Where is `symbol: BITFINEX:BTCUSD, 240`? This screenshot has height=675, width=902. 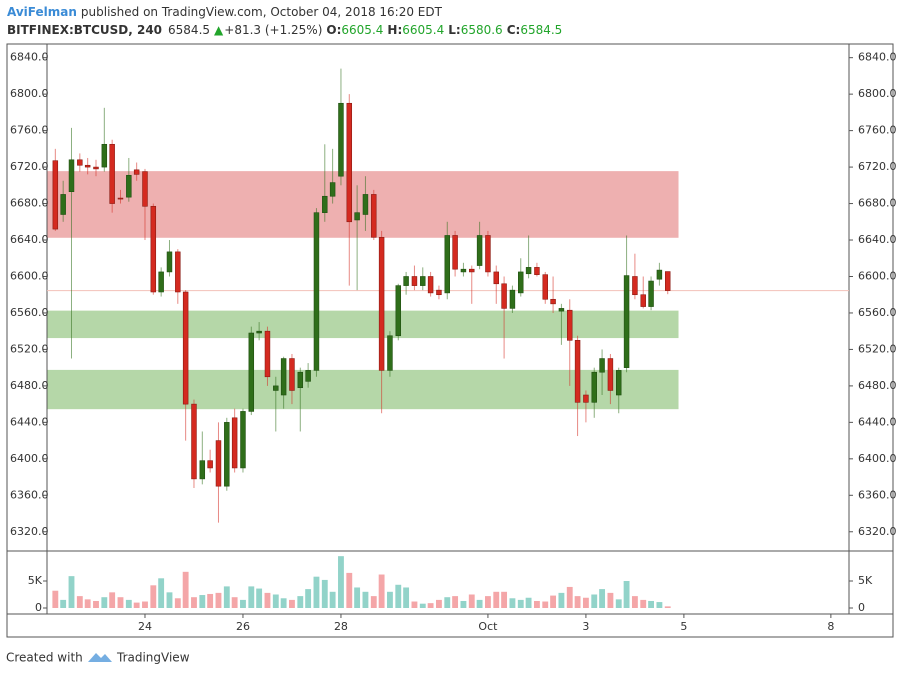 symbol: BITFINEX:BTCUSD, 240 is located at coordinates (84, 30).